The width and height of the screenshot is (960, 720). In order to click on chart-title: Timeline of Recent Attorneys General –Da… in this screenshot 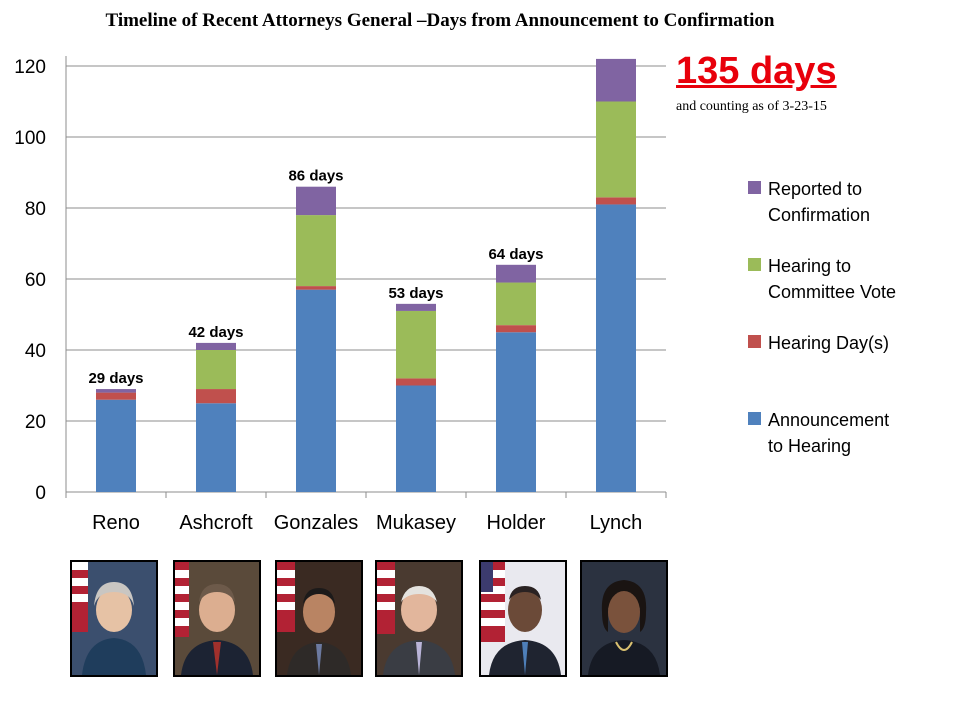, I will do `click(440, 20)`.